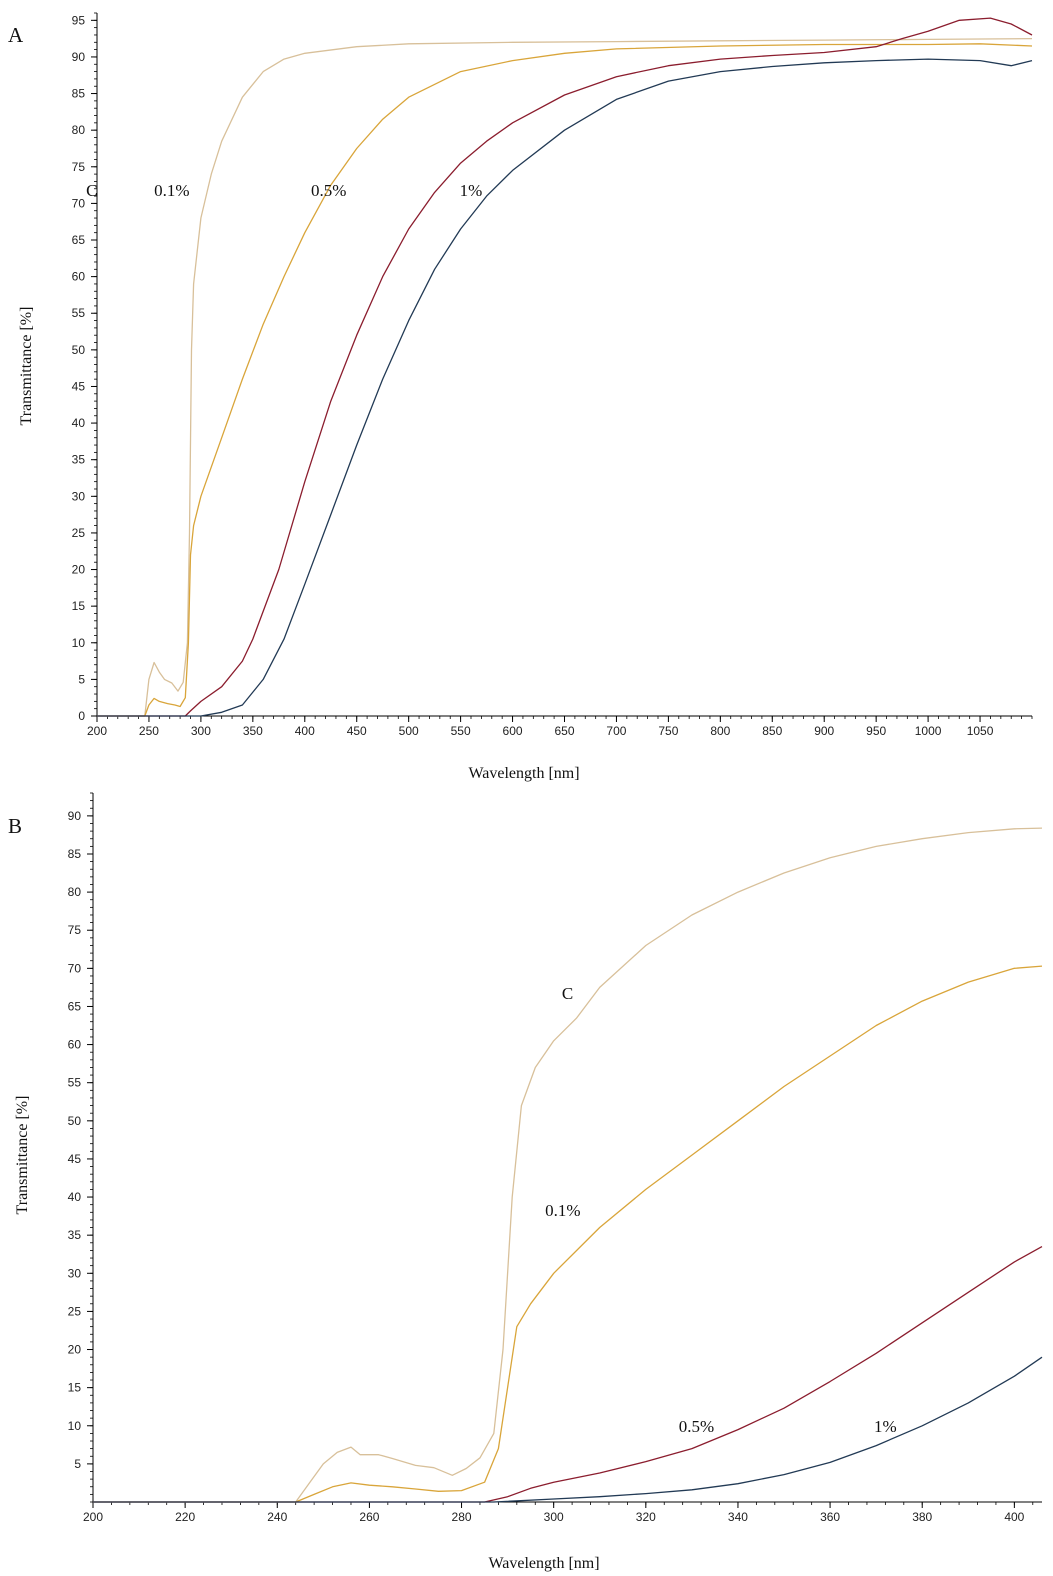  What do you see at coordinates (568, 1429) in the screenshot?
I see `series-line-1pct` at bounding box center [568, 1429].